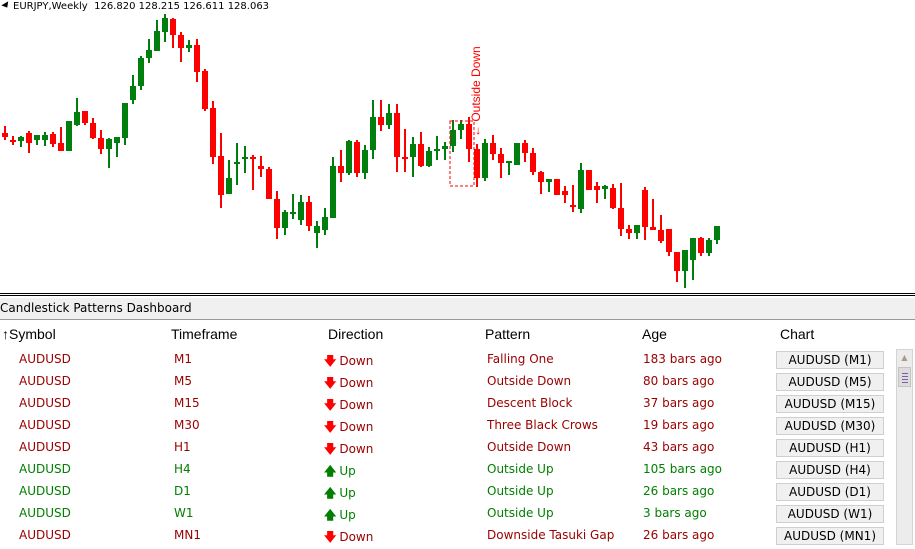 The image size is (915, 549). I want to click on cell-pattern: Downside Tasuki Gap, so click(551, 535).